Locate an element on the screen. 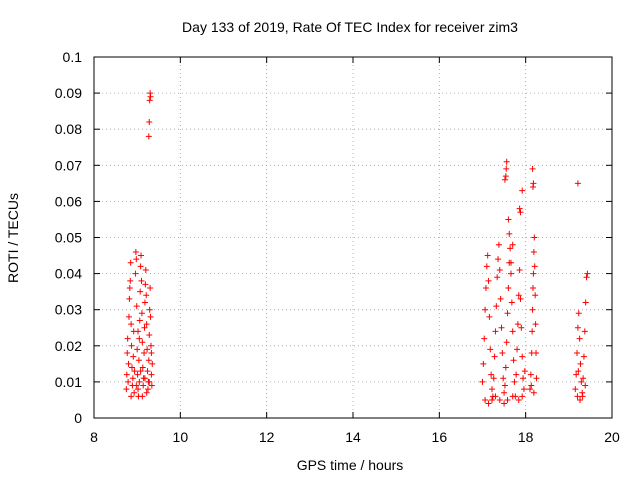 Image resolution: width=640 pixels, height=480 pixels. y-tick-label: 0.01 is located at coordinates (68, 382).